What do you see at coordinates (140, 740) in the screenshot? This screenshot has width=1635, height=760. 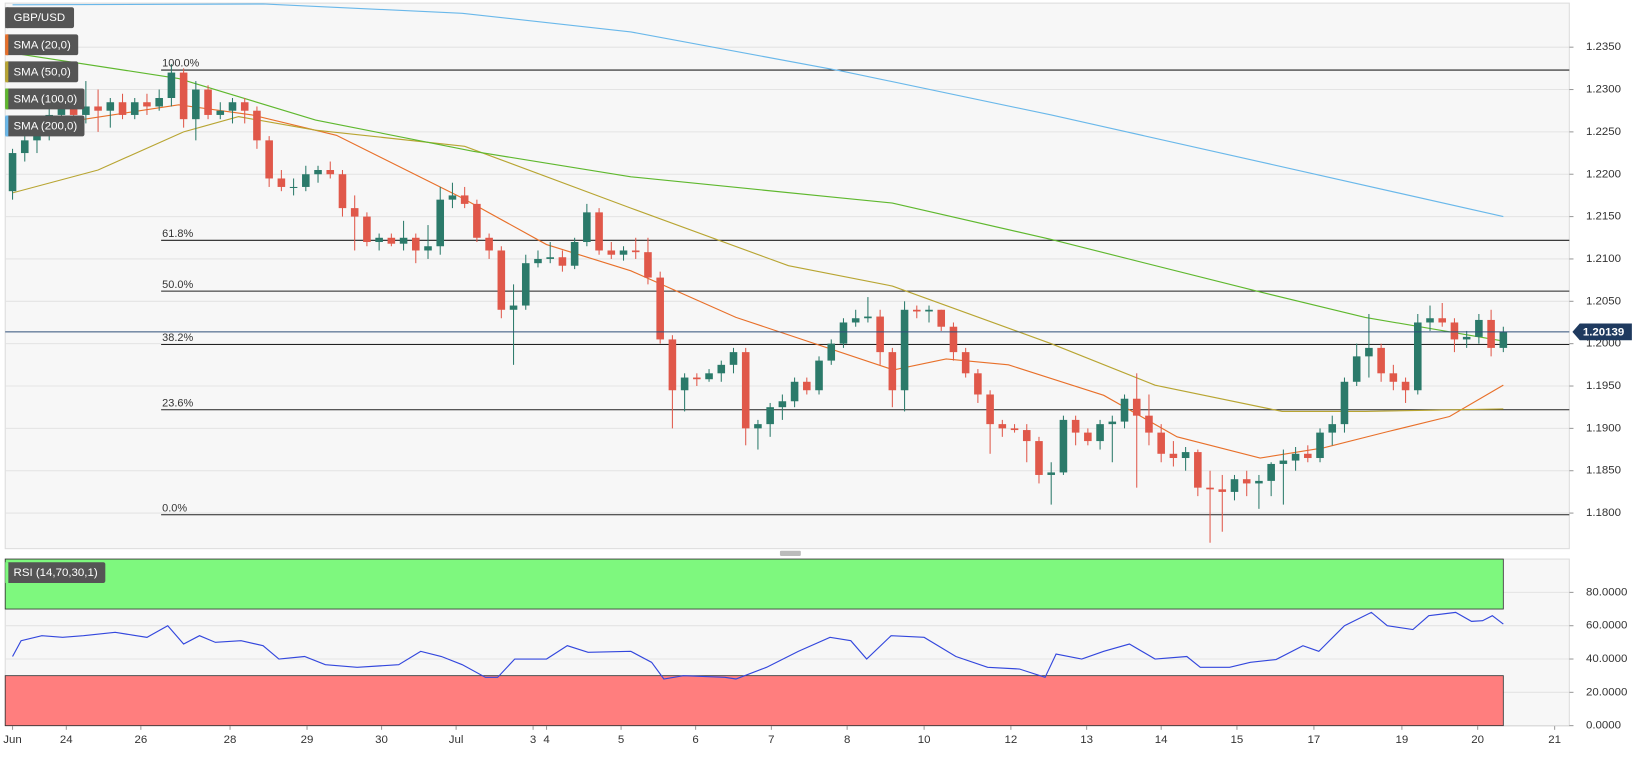 I see `x-tick-label: 26` at bounding box center [140, 740].